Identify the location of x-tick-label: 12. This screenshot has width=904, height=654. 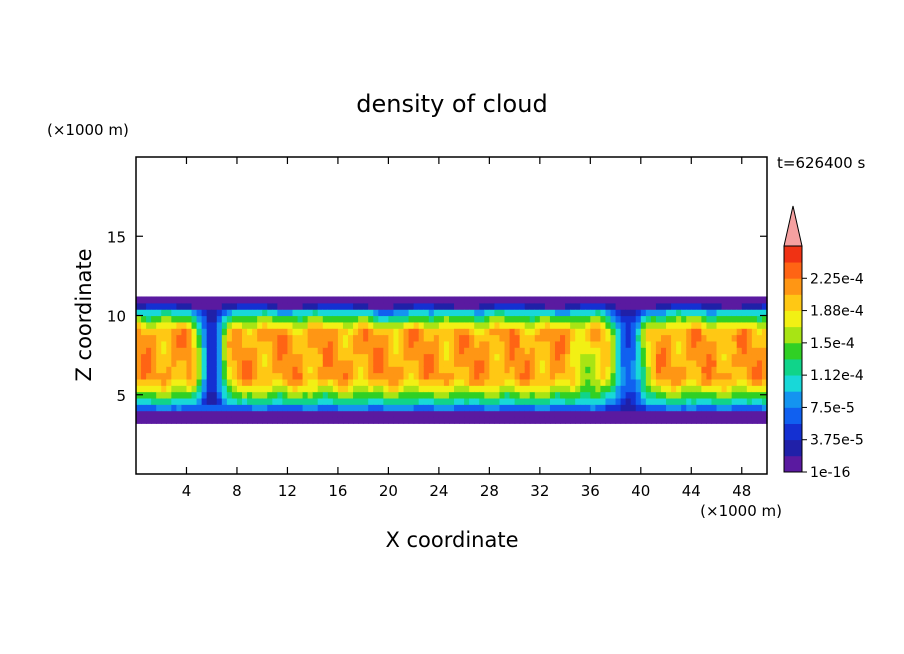
(287, 491).